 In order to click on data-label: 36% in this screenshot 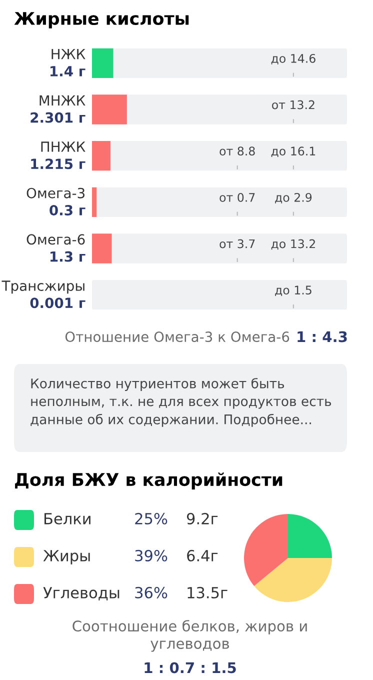, I will do `click(151, 592)`.